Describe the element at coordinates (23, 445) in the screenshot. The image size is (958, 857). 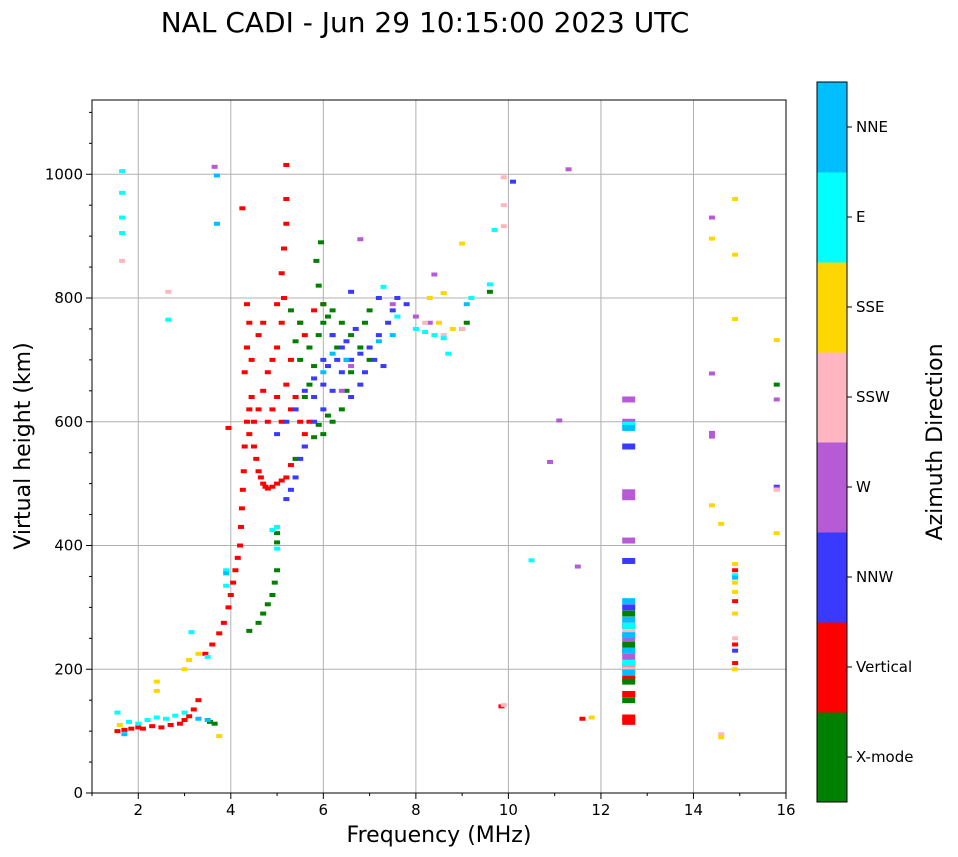
I see `y-axis-label: Virtual height (km)` at that location.